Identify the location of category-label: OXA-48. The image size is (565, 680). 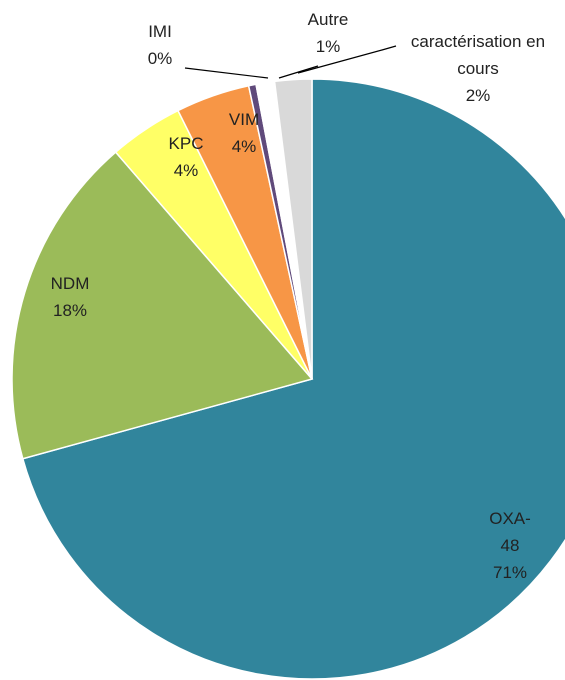
(510, 532).